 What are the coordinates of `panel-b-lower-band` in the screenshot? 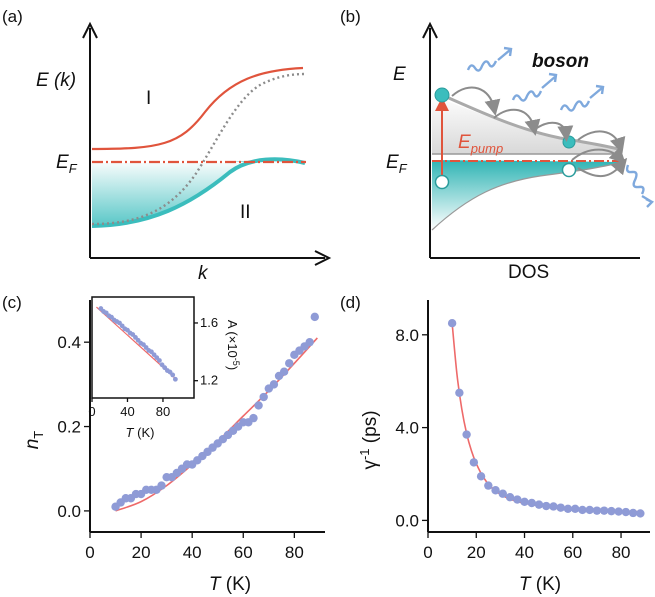 It's located at (527, 195).